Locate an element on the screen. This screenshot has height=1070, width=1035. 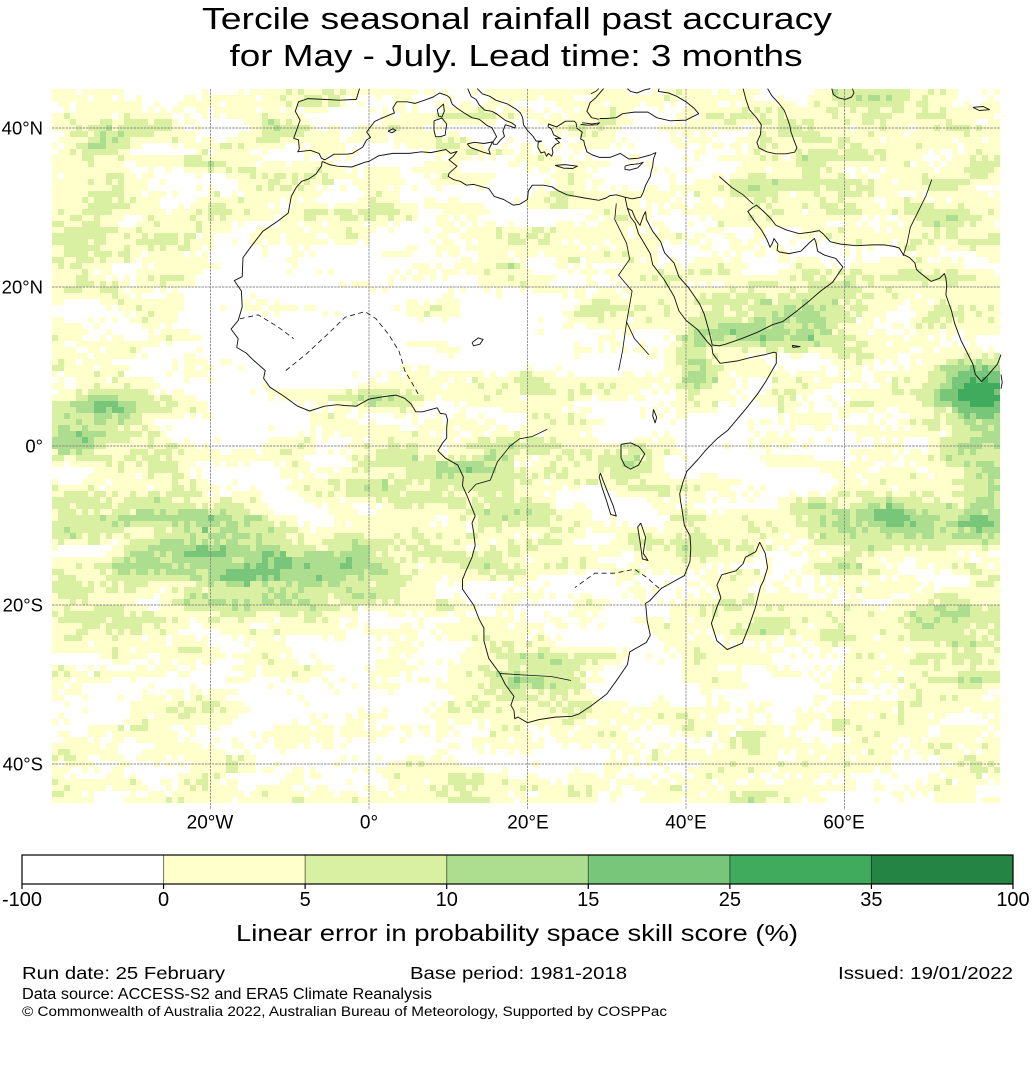
svg-text: 20°S is located at coordinates (23, 605).